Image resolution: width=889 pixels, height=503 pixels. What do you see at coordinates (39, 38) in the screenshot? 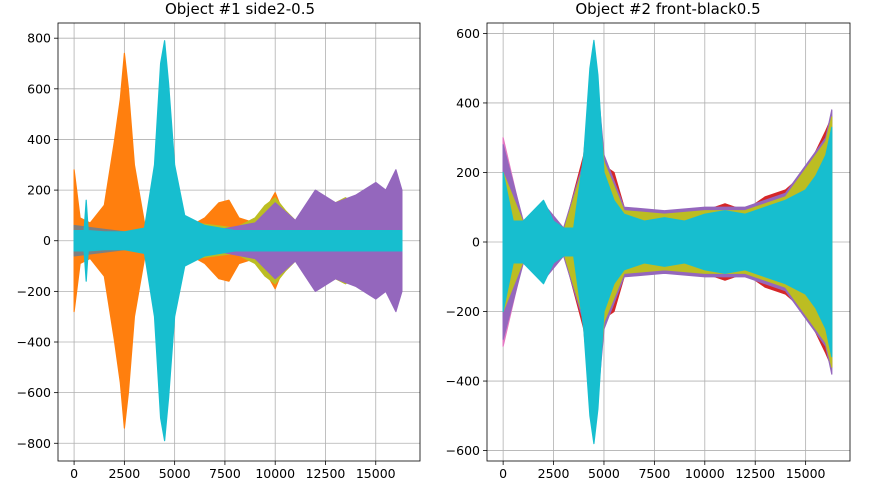
I see `y-tick-label: 800` at bounding box center [39, 38].